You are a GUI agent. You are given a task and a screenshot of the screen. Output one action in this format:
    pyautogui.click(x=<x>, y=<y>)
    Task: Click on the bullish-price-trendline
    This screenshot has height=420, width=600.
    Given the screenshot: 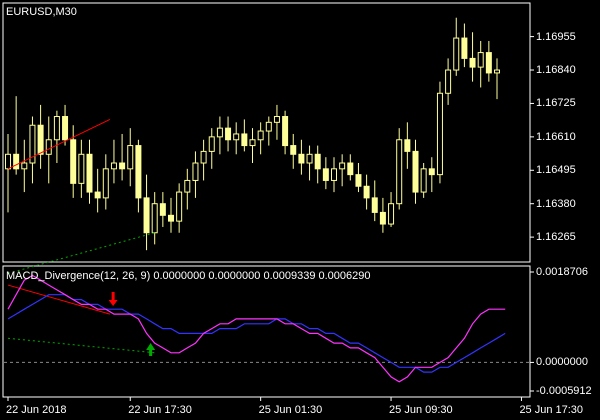 What is the action you would take?
    pyautogui.click(x=81, y=253)
    